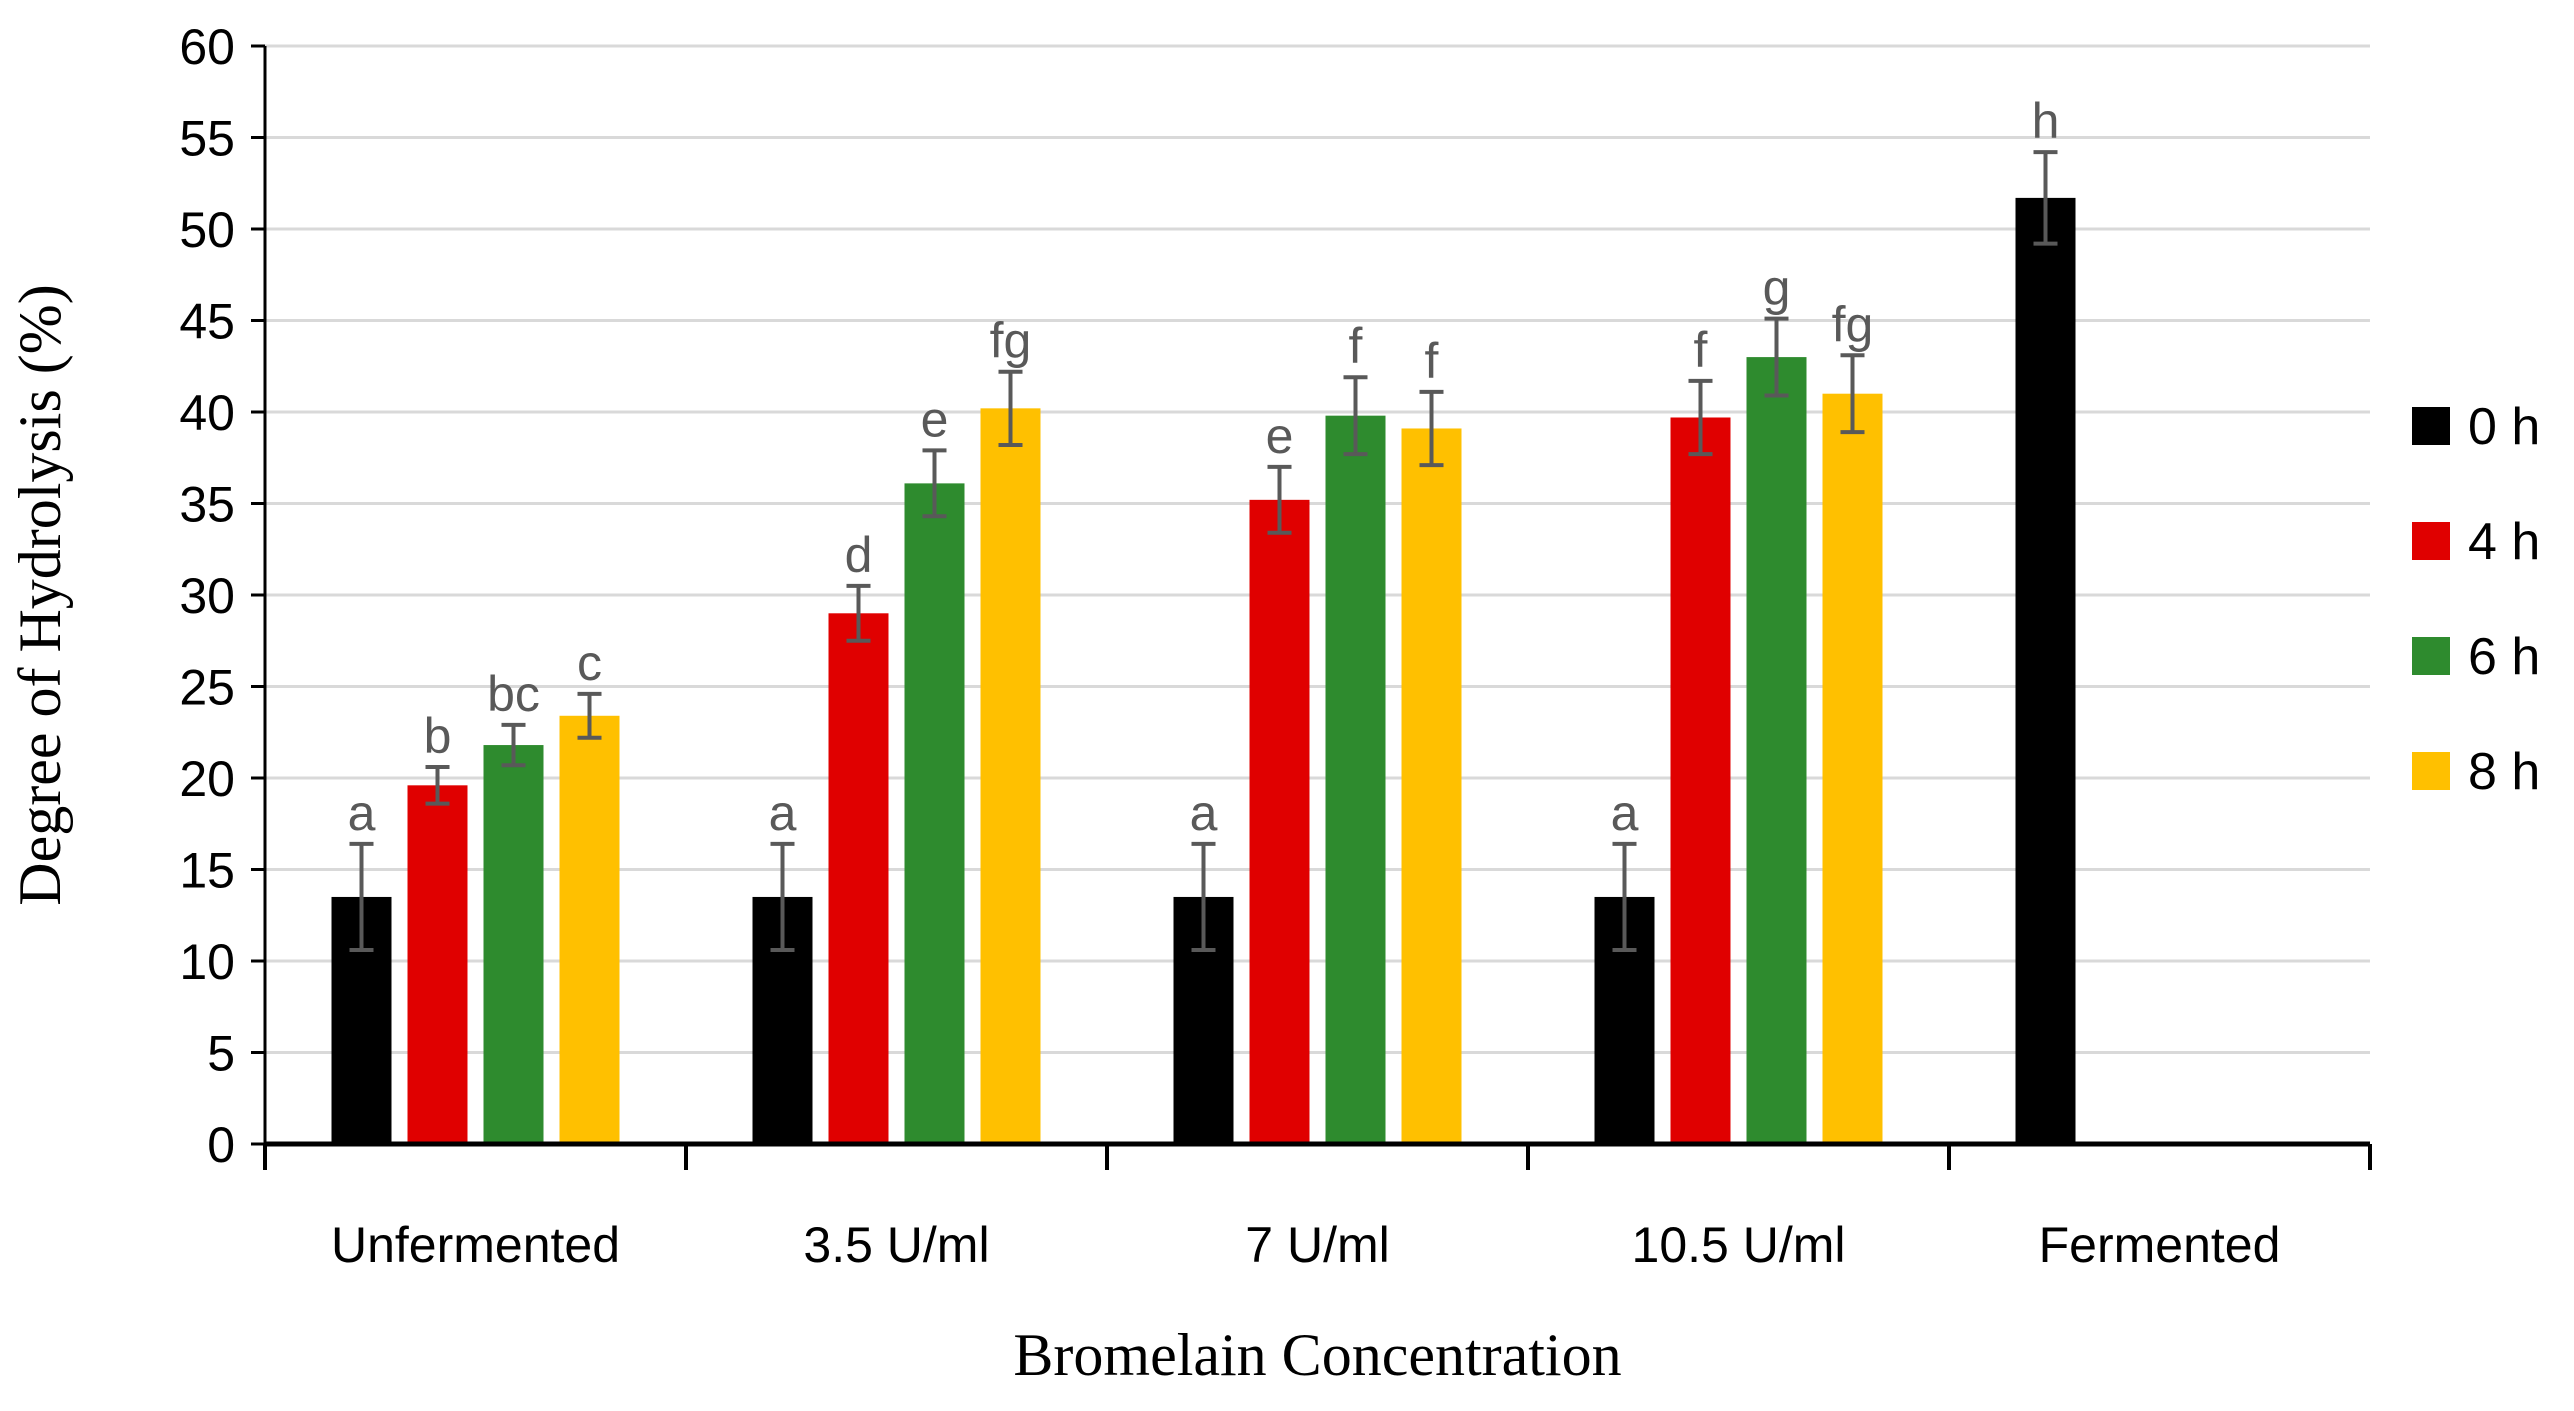 This screenshot has width=2574, height=1411. What do you see at coordinates (1317, 1355) in the screenshot?
I see `x-axis-title: Bromelain Concentration` at bounding box center [1317, 1355].